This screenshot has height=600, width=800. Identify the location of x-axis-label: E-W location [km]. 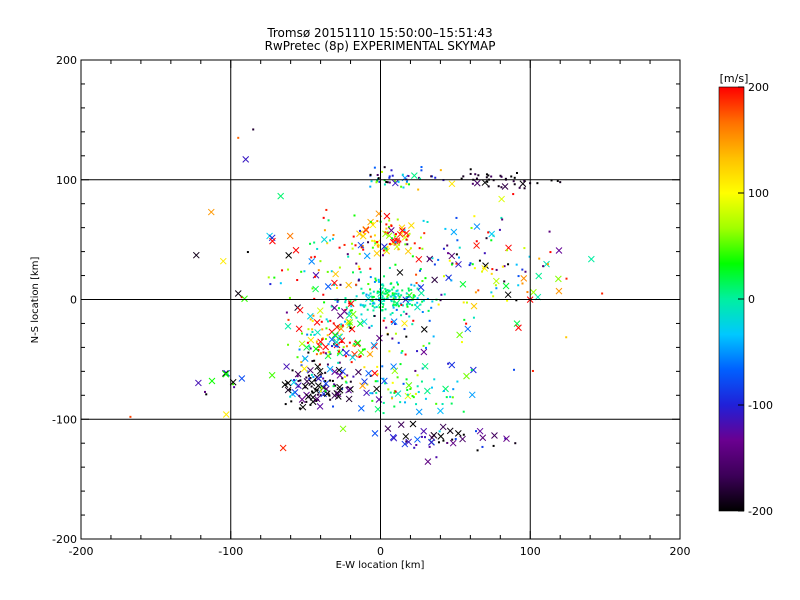
(380, 565).